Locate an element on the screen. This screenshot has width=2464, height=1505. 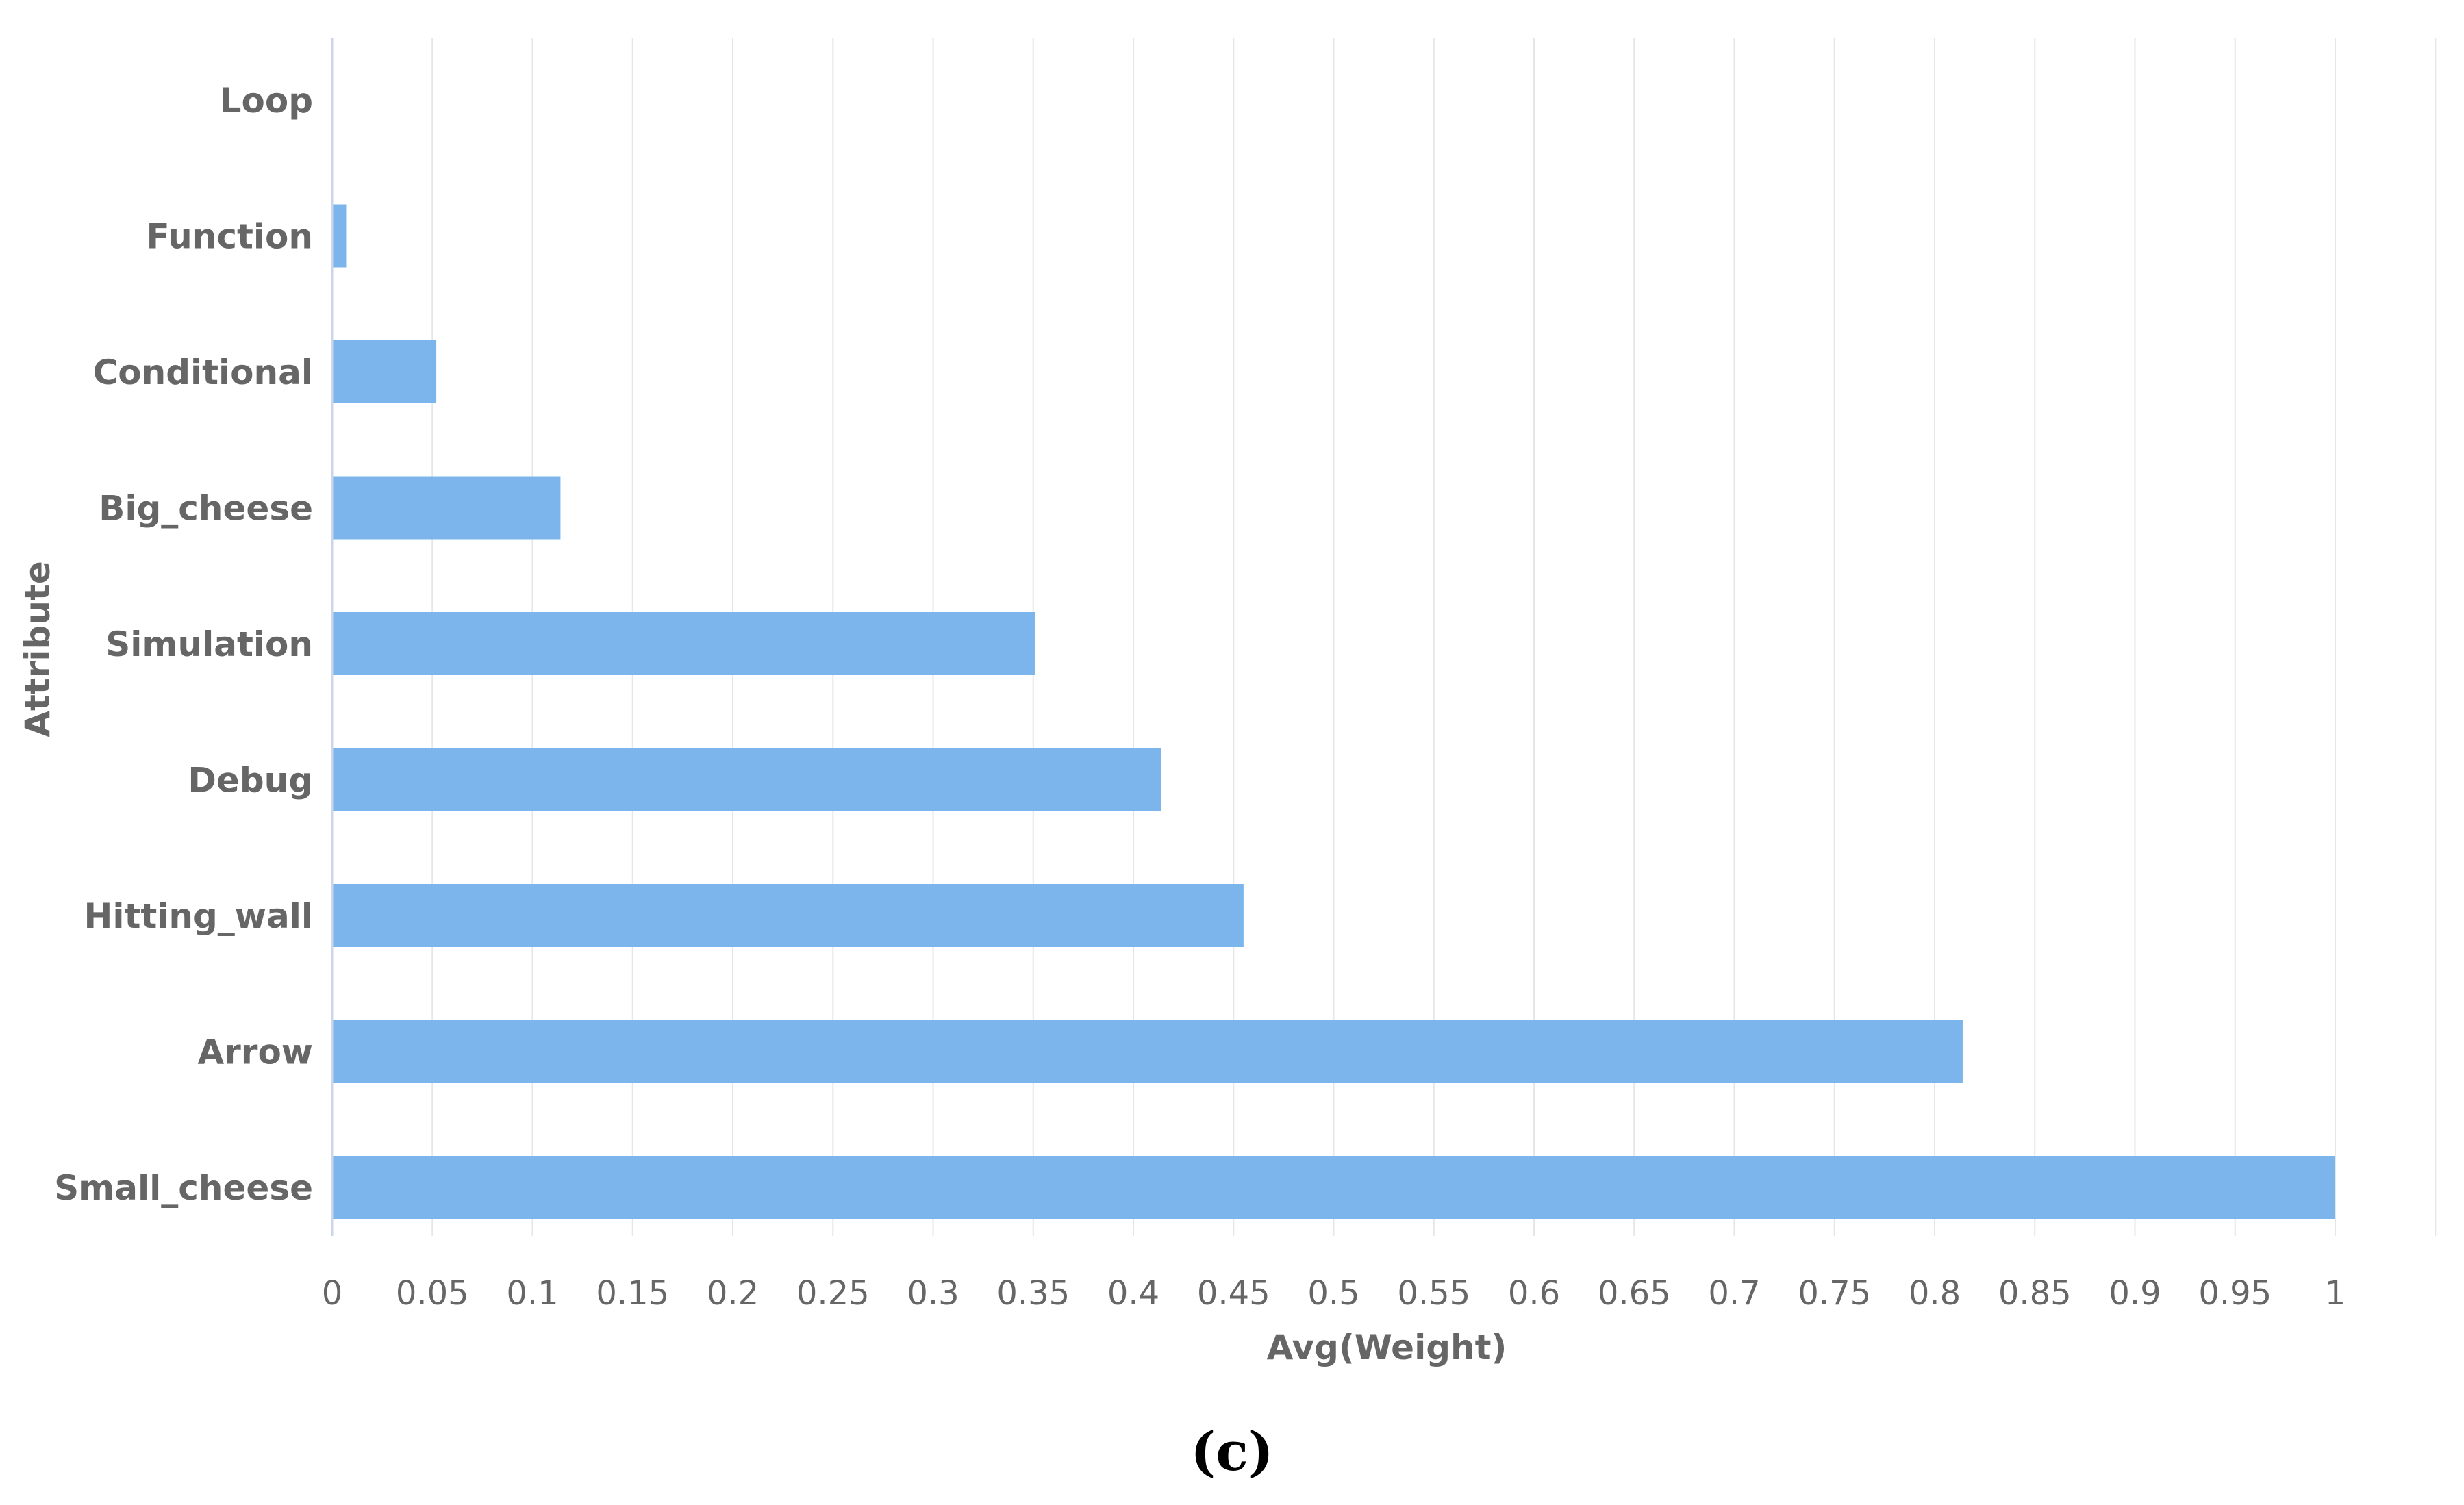
category-label: Loop is located at coordinates (266, 101).